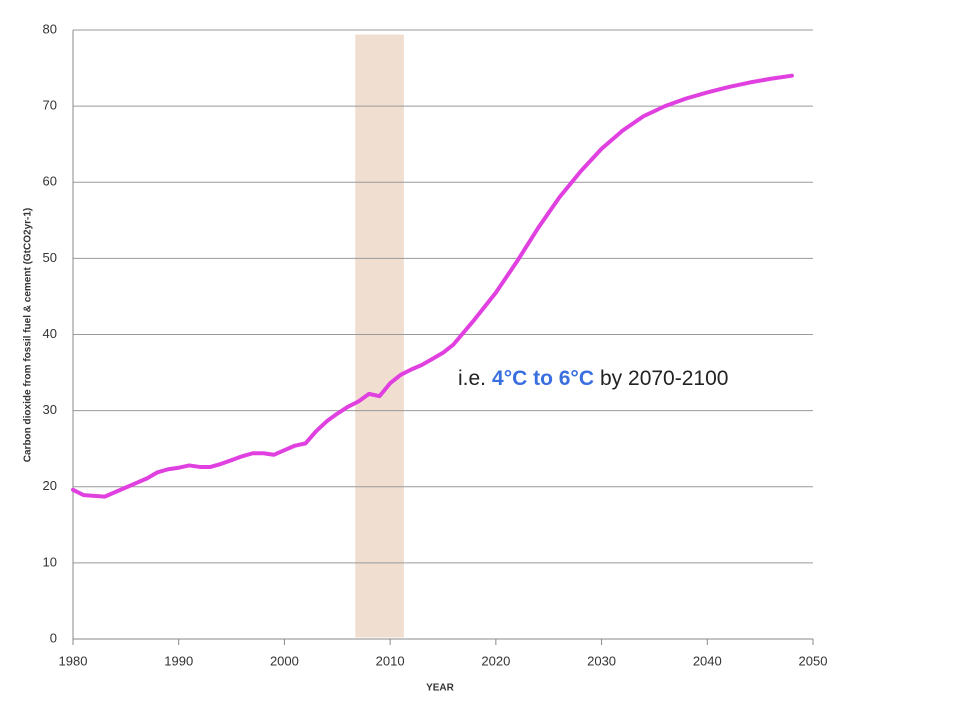  I want to click on annotation: i.e. 4°C to 6°C by 2070-2100, so click(593, 378).